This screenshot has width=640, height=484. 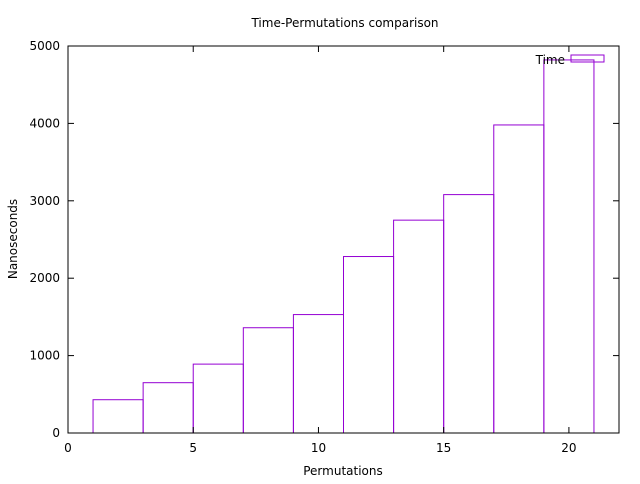 What do you see at coordinates (44, 123) in the screenshot?
I see `y-tick-label: 4000` at bounding box center [44, 123].